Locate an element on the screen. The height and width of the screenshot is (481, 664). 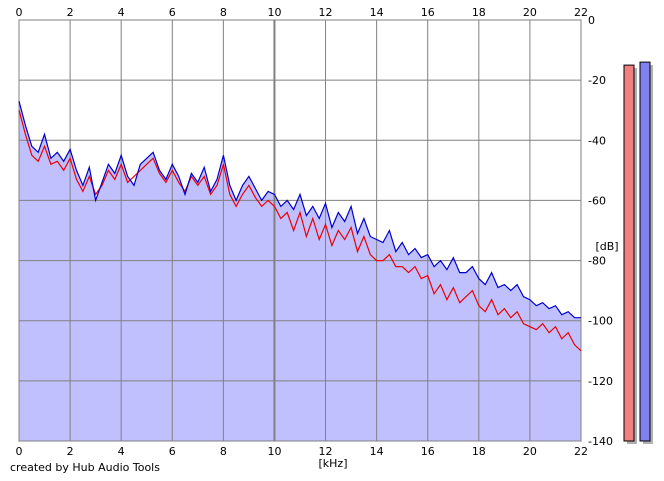
x-tick-label-bottom: 10 is located at coordinates (274, 451).